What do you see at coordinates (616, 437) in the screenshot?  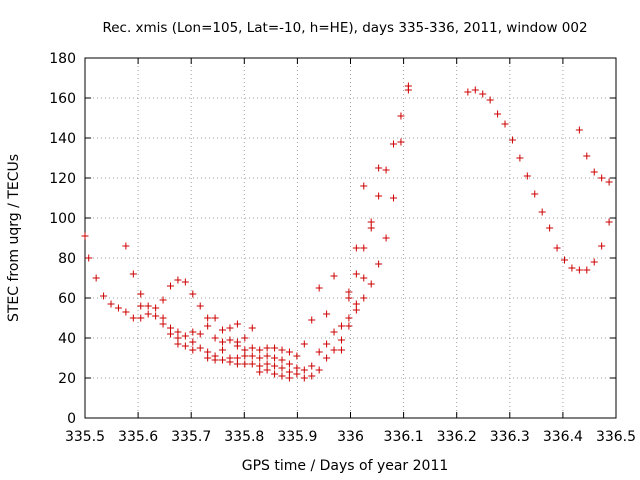 I see `x-tick-label: 336.5` at bounding box center [616, 437].